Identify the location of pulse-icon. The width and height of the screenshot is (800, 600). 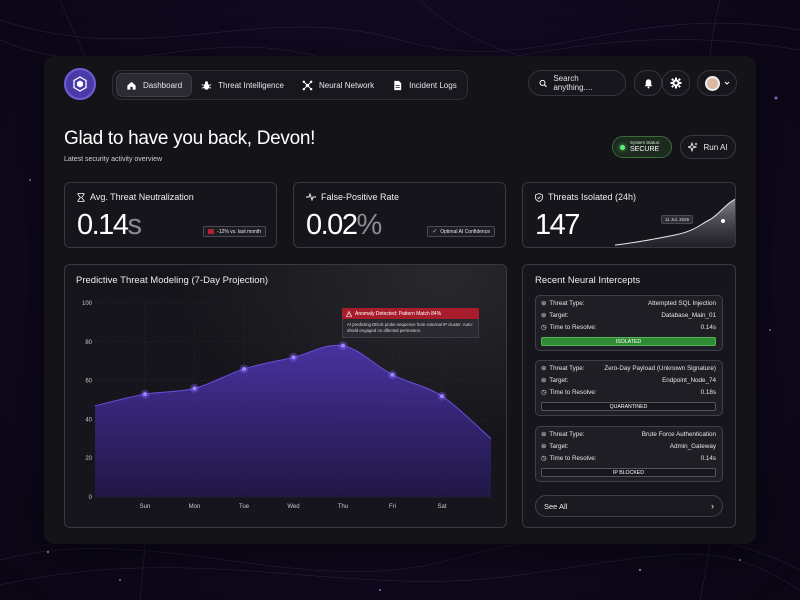
(311, 197).